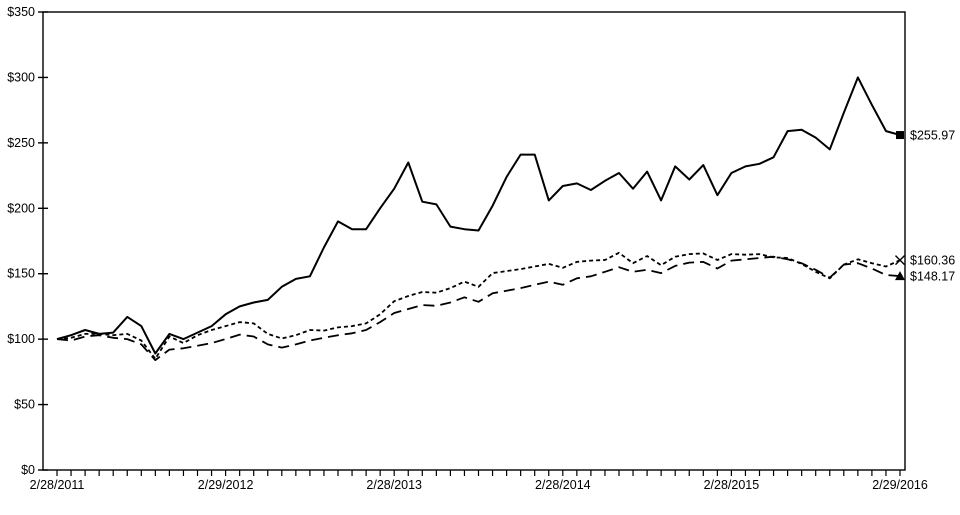  I want to click on y-tick-label: $250, so click(21, 143).